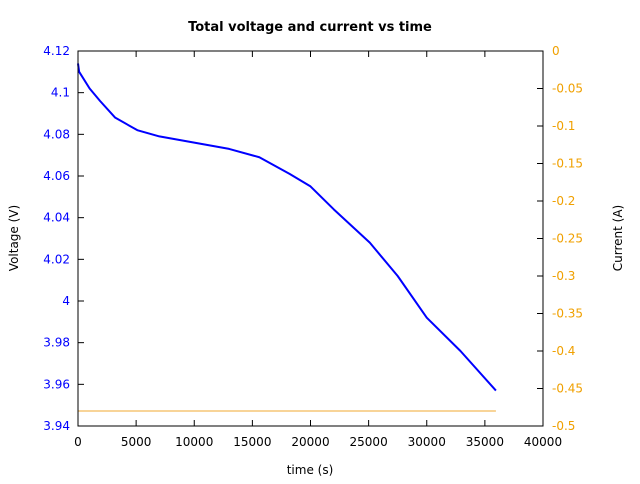  I want to click on y2-tick-label: -0.45, so click(567, 389).